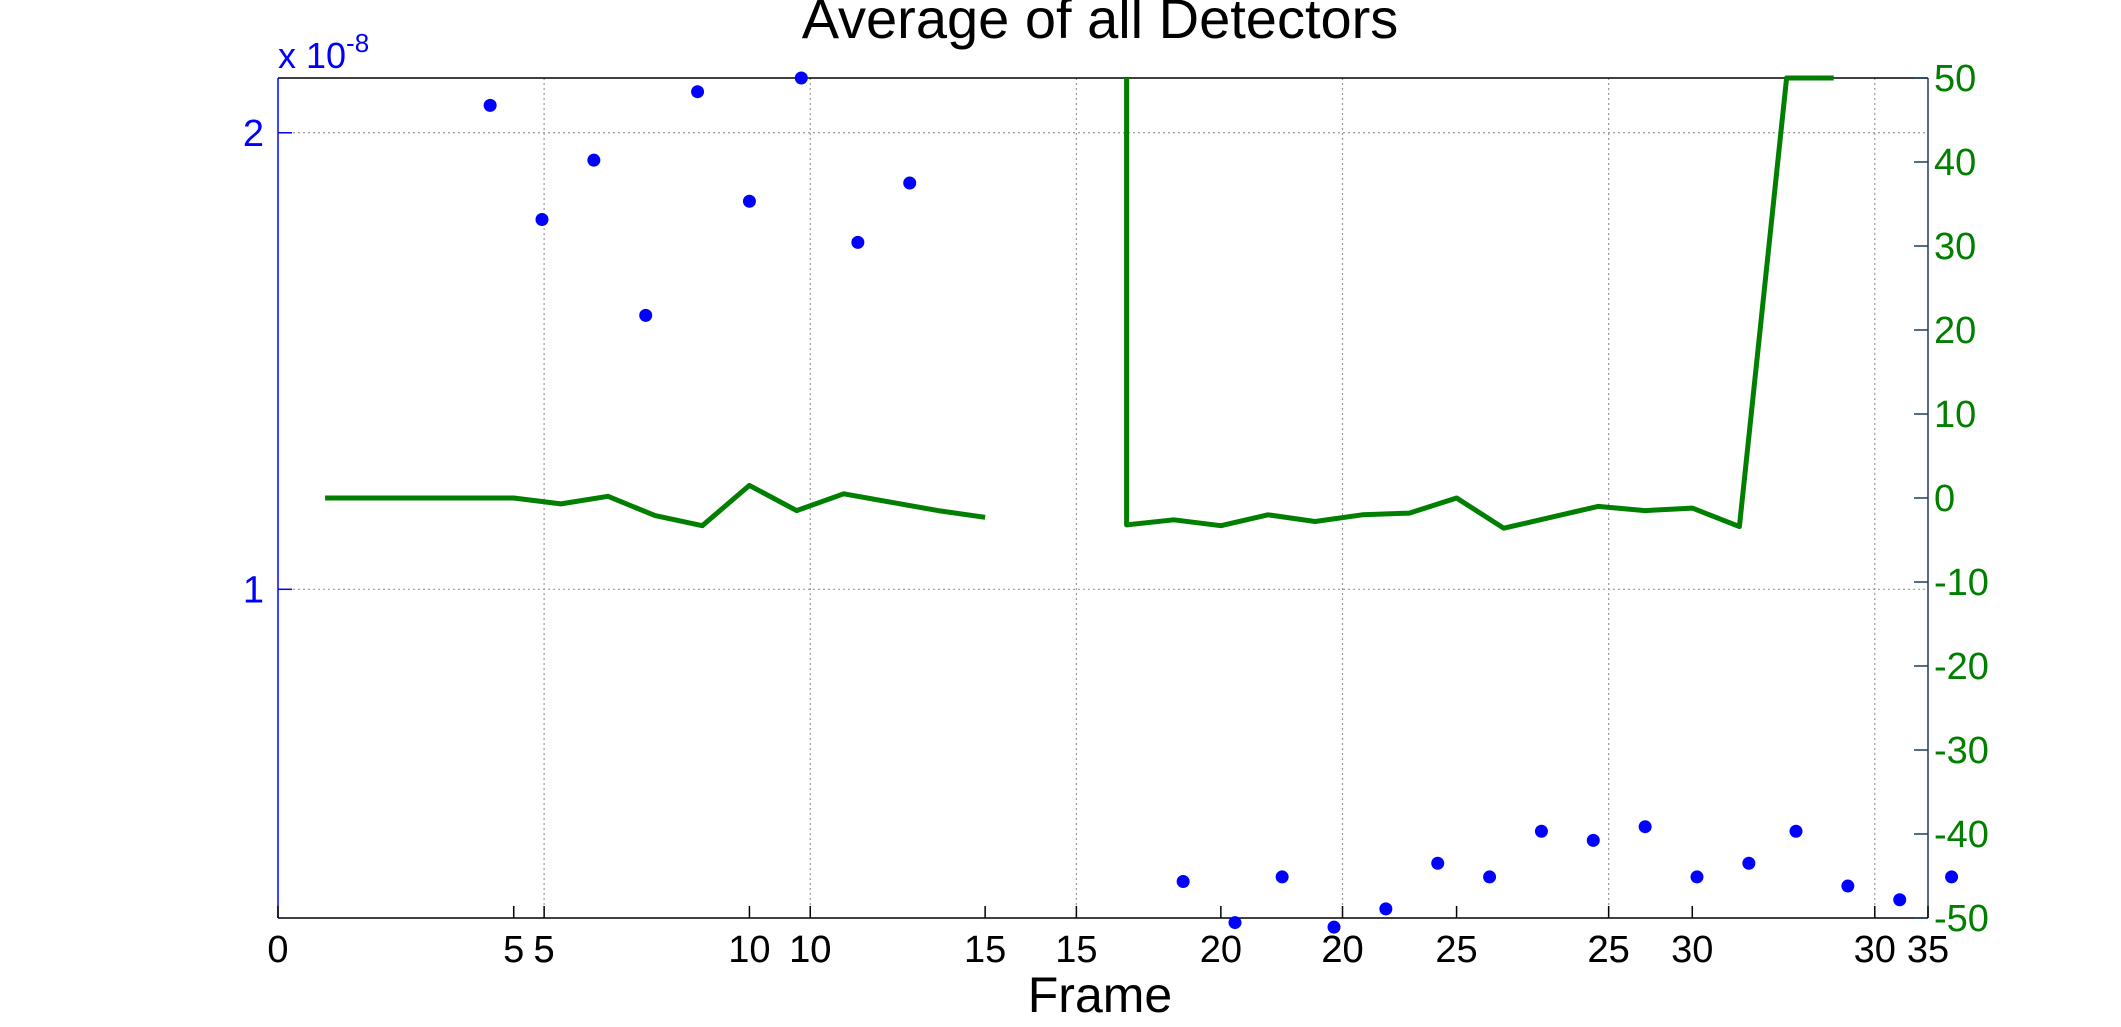 Image resolution: width=2121 pixels, height=1027 pixels. I want to click on x-axis-tick-label-secondary: 20, so click(1342, 950).